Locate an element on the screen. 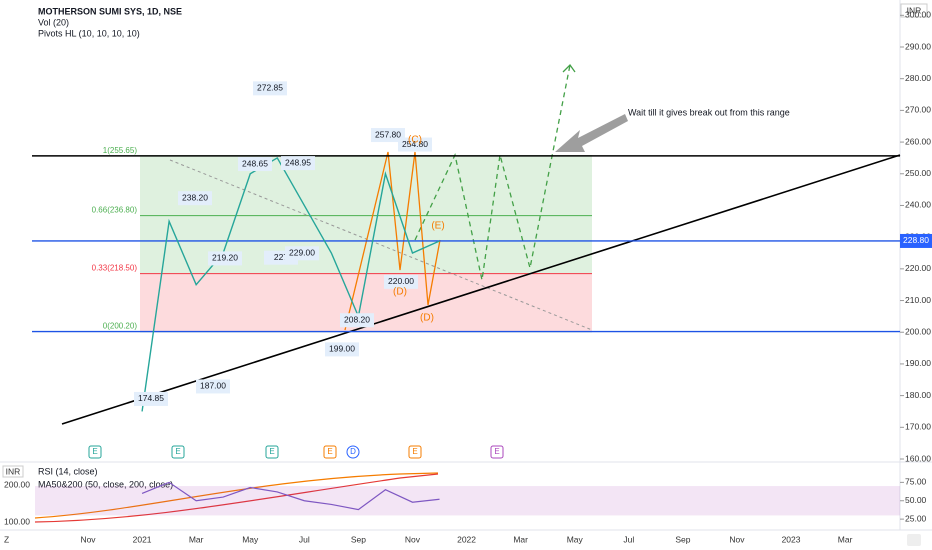 The height and width of the screenshot is (550, 932). y-tick-label: 160.00 is located at coordinates (918, 458).